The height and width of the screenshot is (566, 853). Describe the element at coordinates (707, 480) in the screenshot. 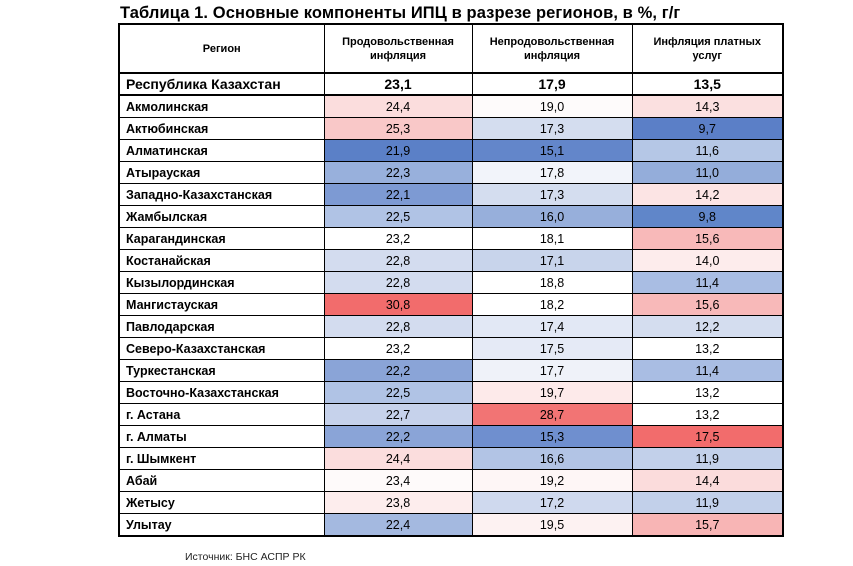

I see `services-value: 14,4` at that location.